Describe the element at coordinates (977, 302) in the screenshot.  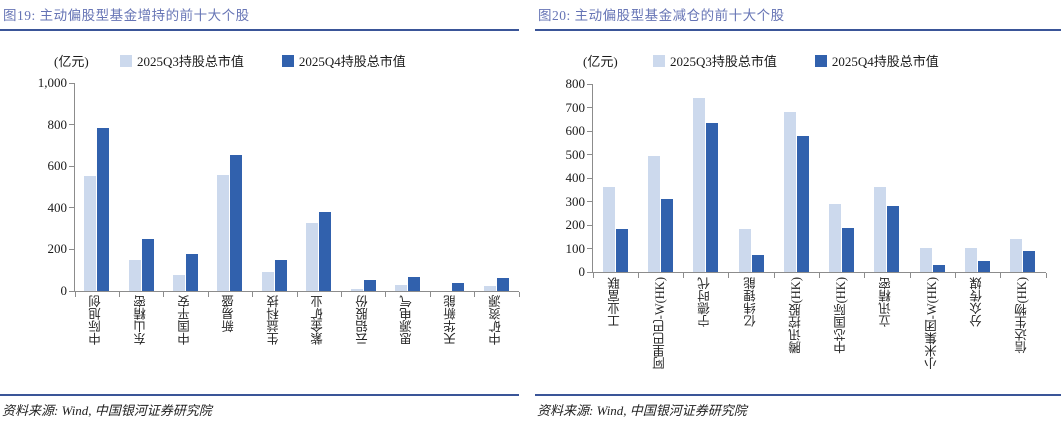
I see `x-category-label: 分众传媒` at that location.